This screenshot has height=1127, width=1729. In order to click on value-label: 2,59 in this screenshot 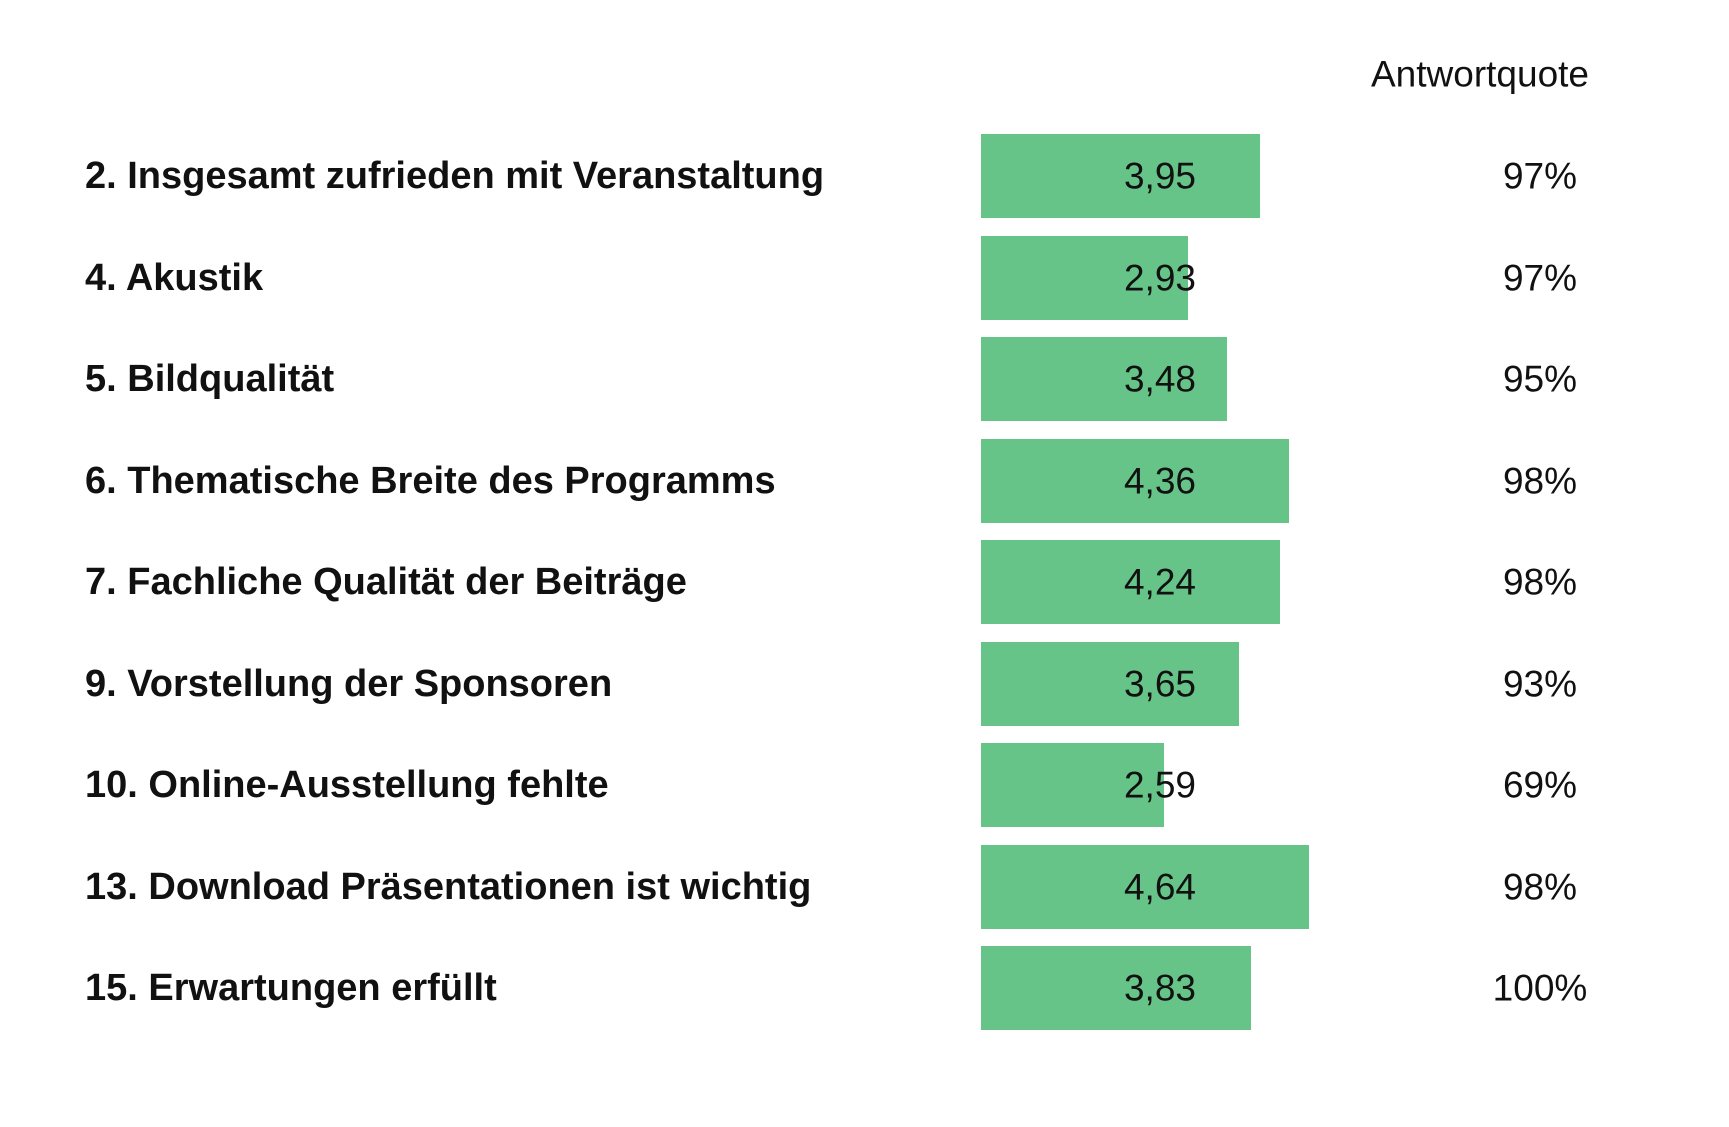, I will do `click(1159, 785)`.